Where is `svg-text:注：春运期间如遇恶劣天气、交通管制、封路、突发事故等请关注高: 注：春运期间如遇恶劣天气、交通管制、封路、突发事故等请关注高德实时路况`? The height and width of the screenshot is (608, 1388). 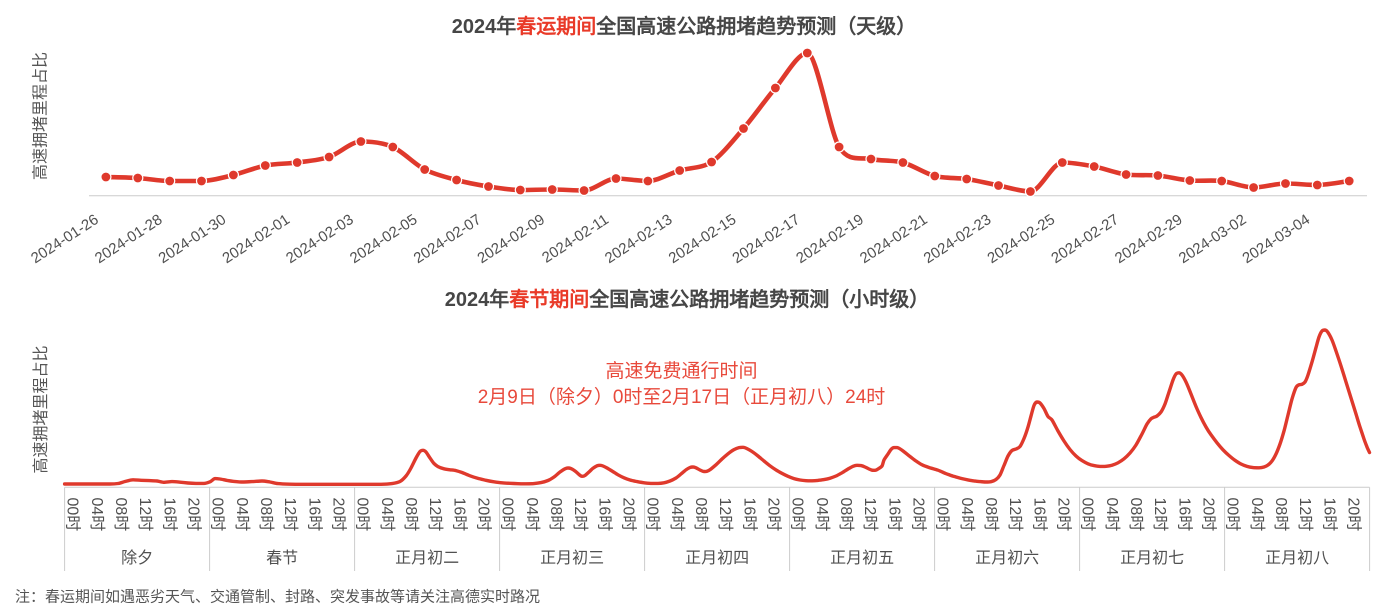
svg-text:注：春运期间如遇恶劣天气、交通管制、封路、突发事故等请关注高: 注：春运期间如遇恶劣天气、交通管制、封路、突发事故等请关注高德实时路况 is located at coordinates (277, 597).